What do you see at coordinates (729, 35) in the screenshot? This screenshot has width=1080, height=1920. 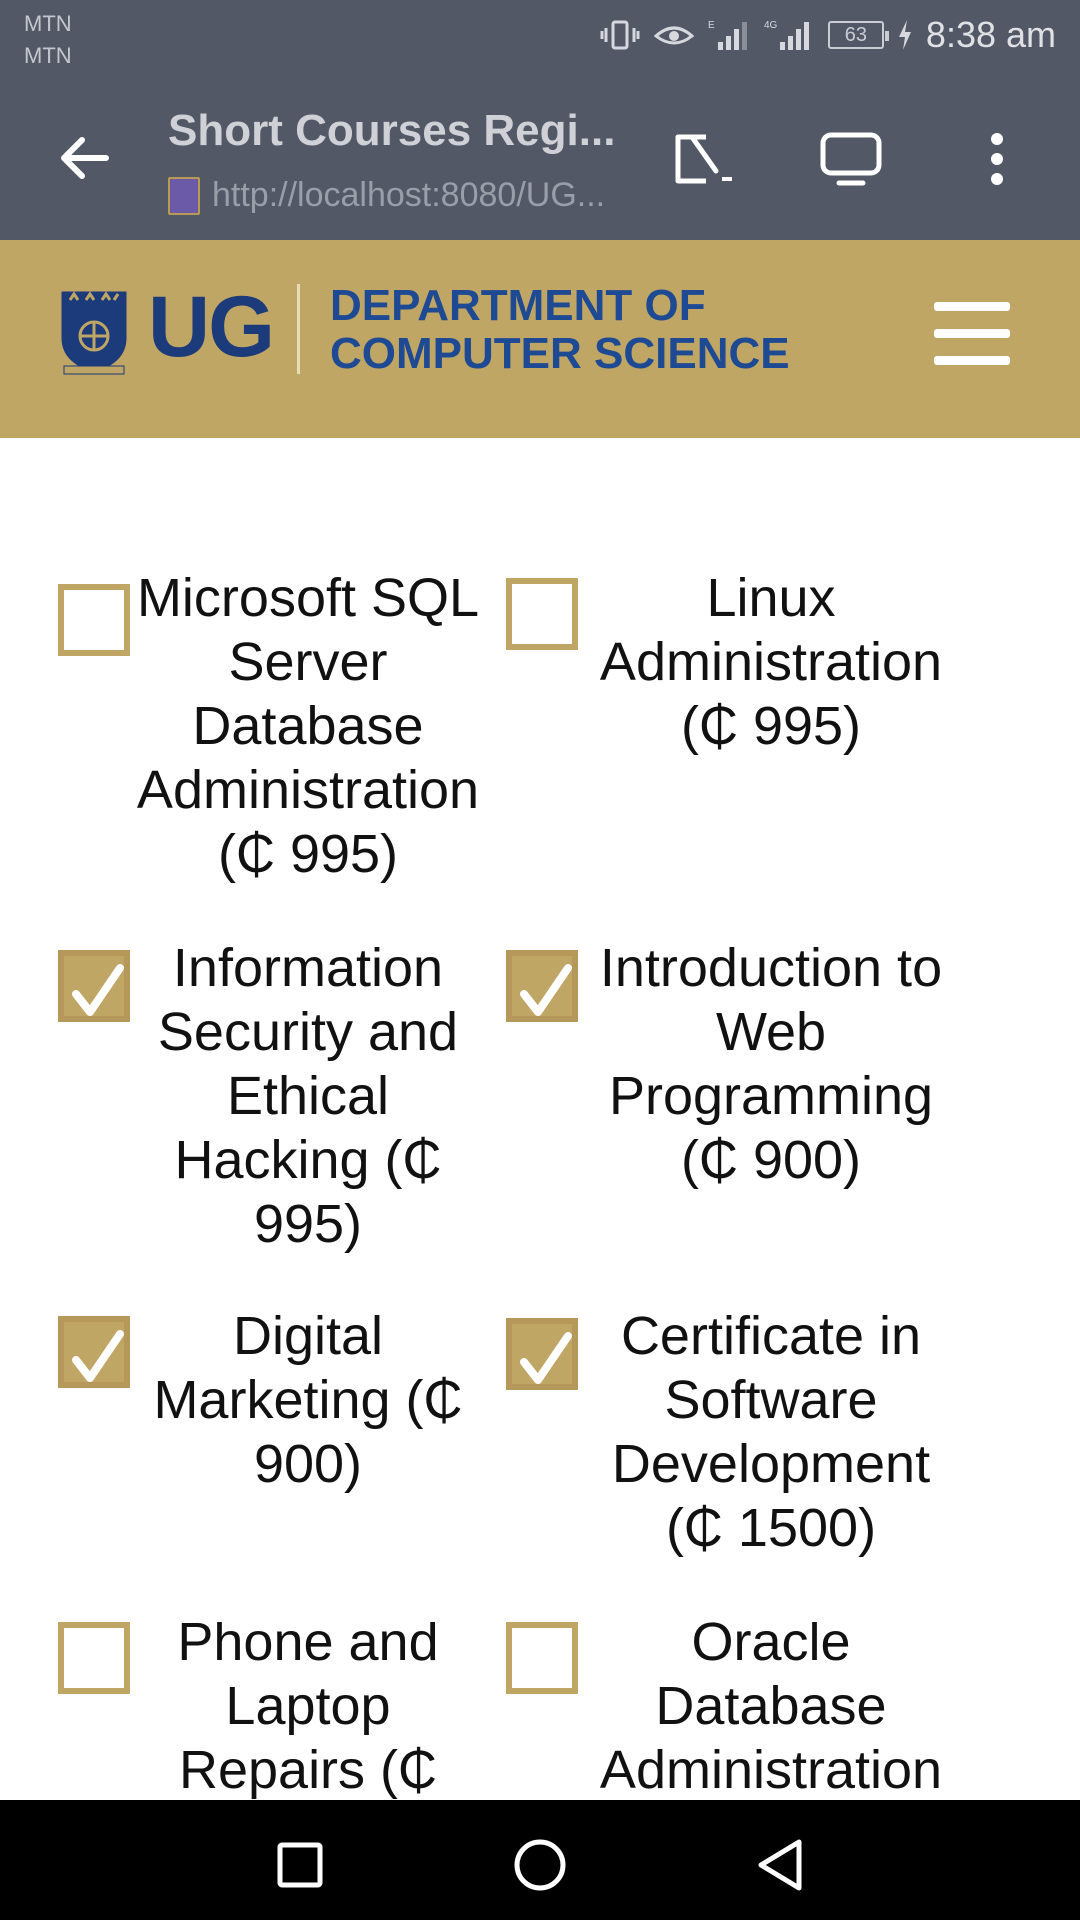 I see `signal-e-icon: E` at bounding box center [729, 35].